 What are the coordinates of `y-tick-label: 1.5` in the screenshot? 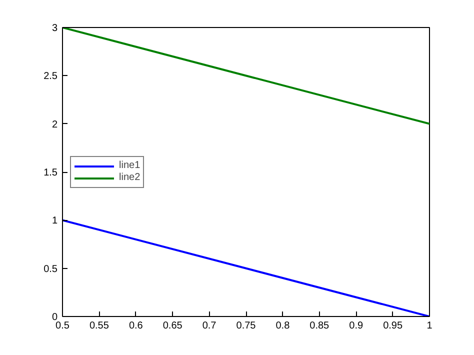 It's located at (51, 173).